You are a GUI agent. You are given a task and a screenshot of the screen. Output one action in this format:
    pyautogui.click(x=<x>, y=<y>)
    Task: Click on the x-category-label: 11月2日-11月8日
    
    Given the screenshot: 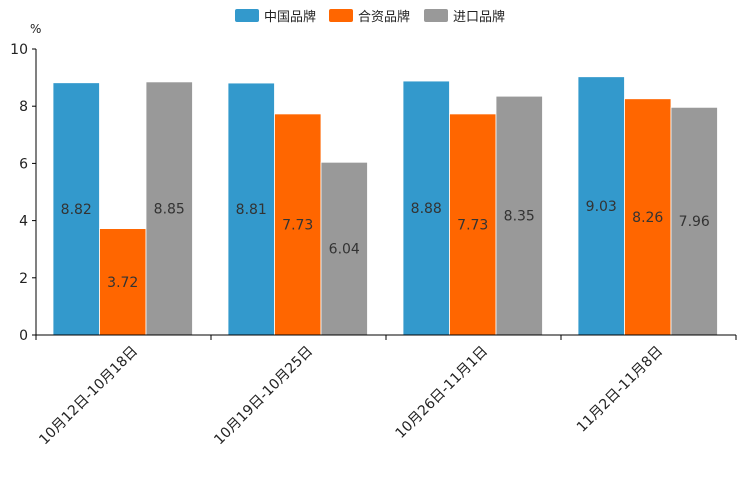 What is the action you would take?
    pyautogui.click(x=620, y=389)
    